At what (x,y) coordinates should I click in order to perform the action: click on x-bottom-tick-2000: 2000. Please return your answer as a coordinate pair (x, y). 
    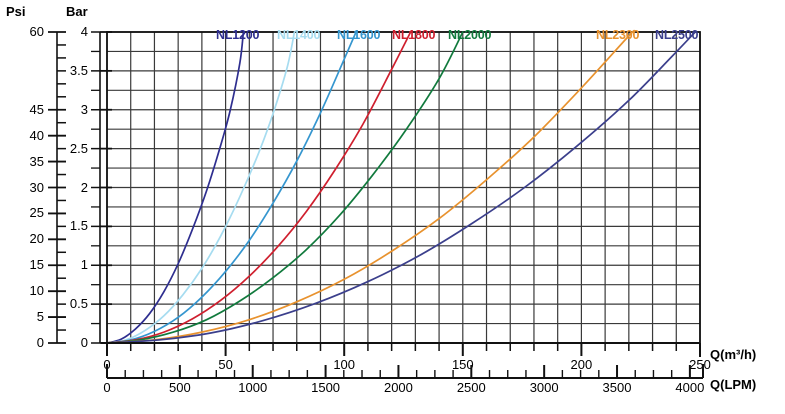
    Looking at the image, I should click on (398, 387).